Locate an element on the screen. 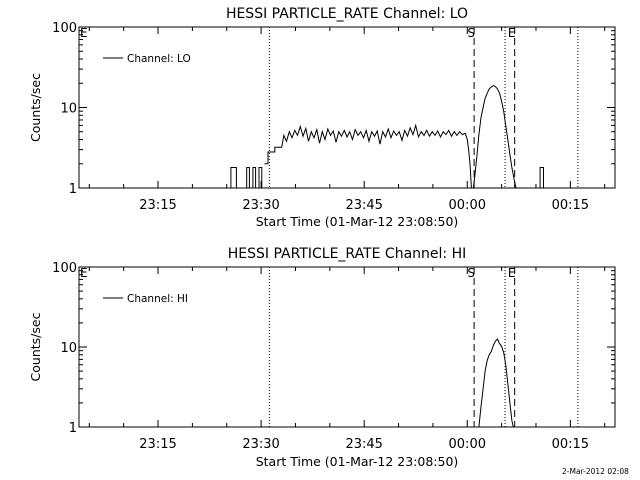  chart-title: HESSI PARTICLE_RATE Channel: HI is located at coordinates (347, 254).